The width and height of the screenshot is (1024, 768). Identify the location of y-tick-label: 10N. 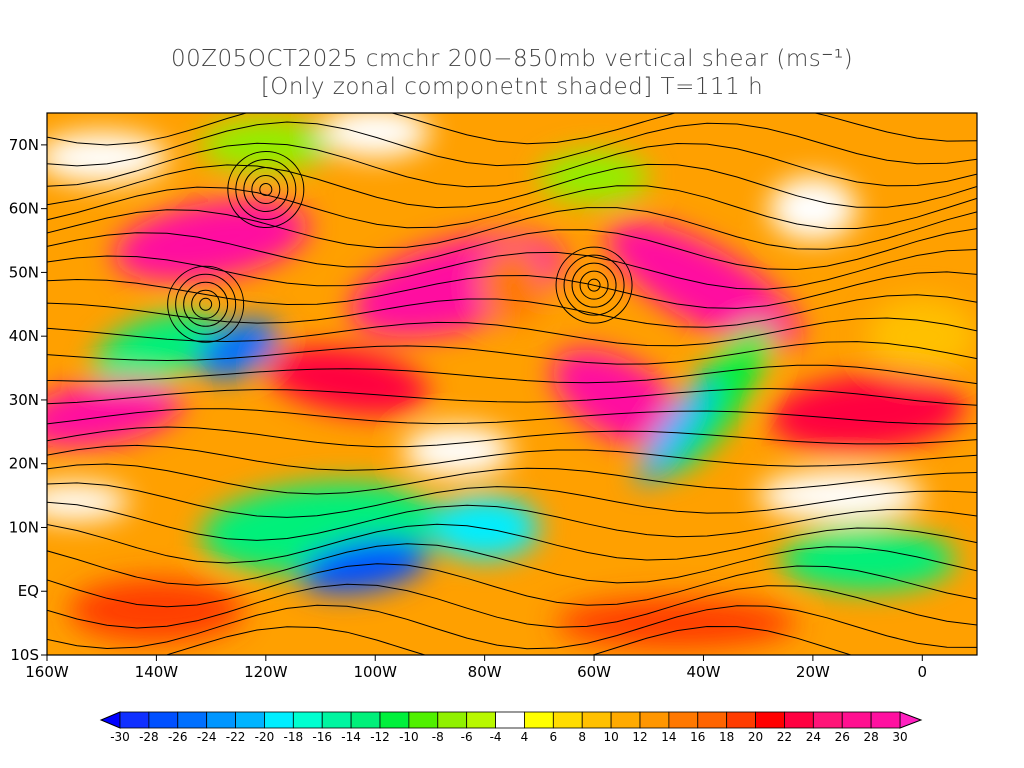
(24, 527).